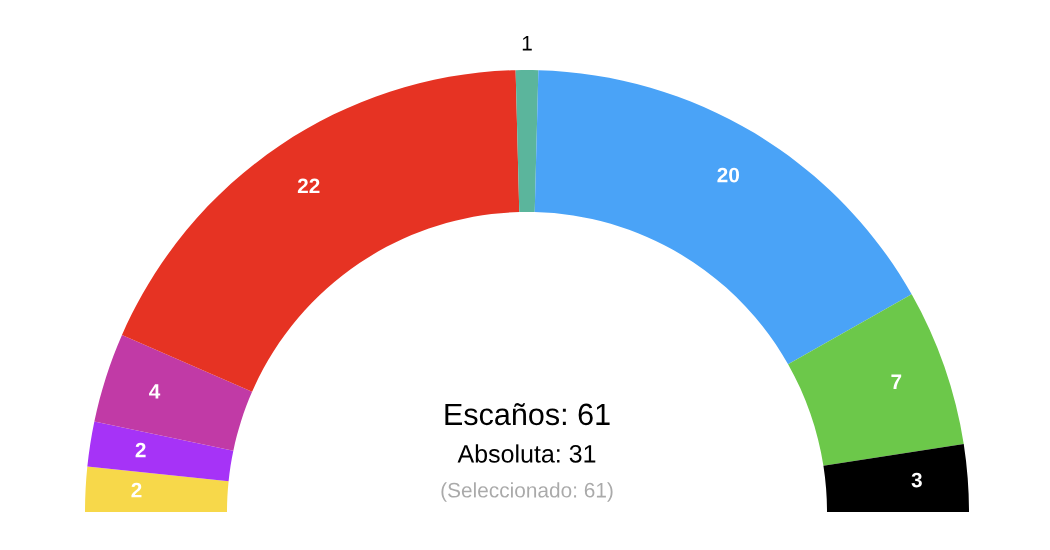  I want to click on data-label: 7, so click(896, 381).